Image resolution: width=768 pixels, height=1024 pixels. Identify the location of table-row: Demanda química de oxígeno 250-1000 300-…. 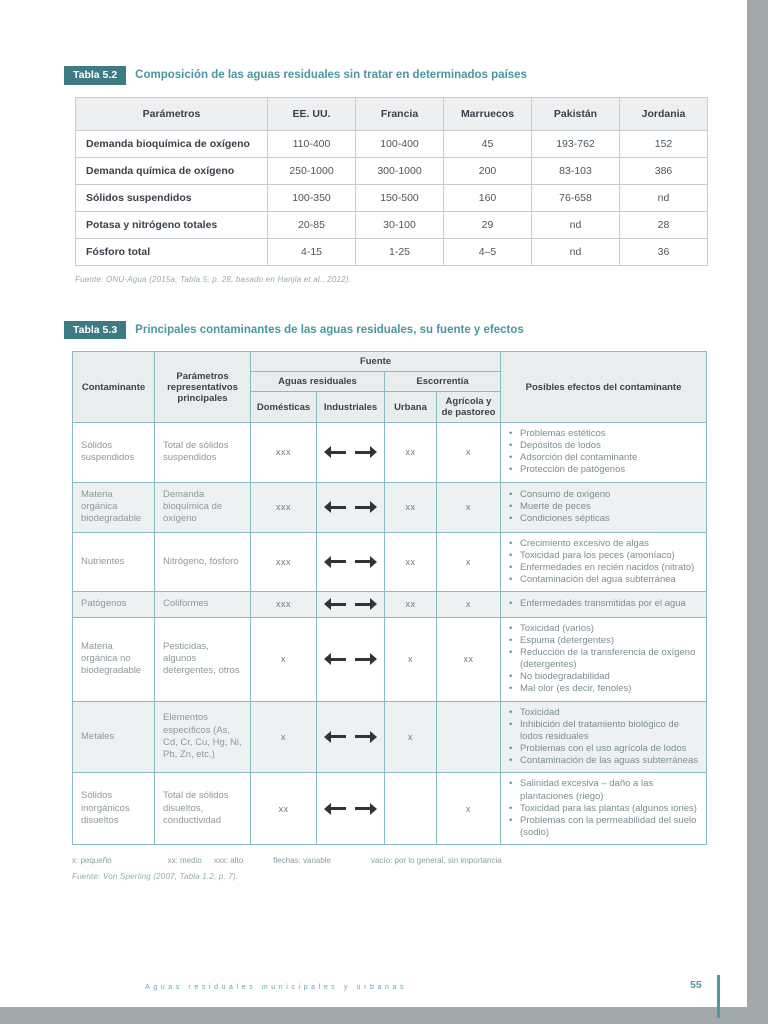
(391, 170).